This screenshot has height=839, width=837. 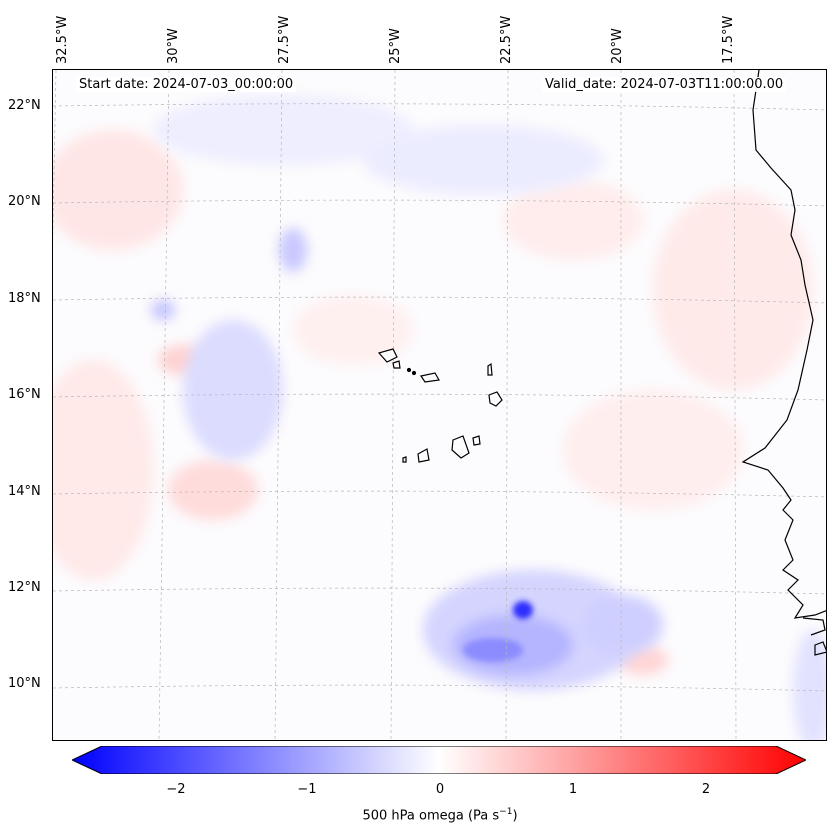 I want to click on lon-label: 22.5°W, so click(x=506, y=39).